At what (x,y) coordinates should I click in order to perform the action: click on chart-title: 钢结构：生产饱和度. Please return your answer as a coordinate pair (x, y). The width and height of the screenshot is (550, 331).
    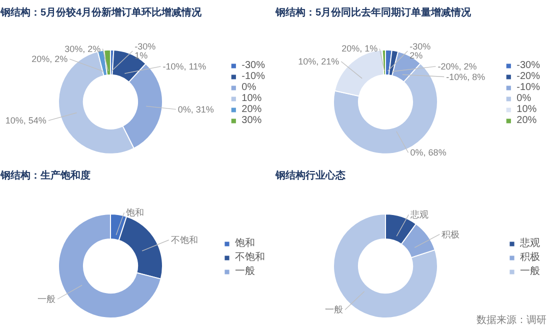
    Looking at the image, I should click on (45, 176).